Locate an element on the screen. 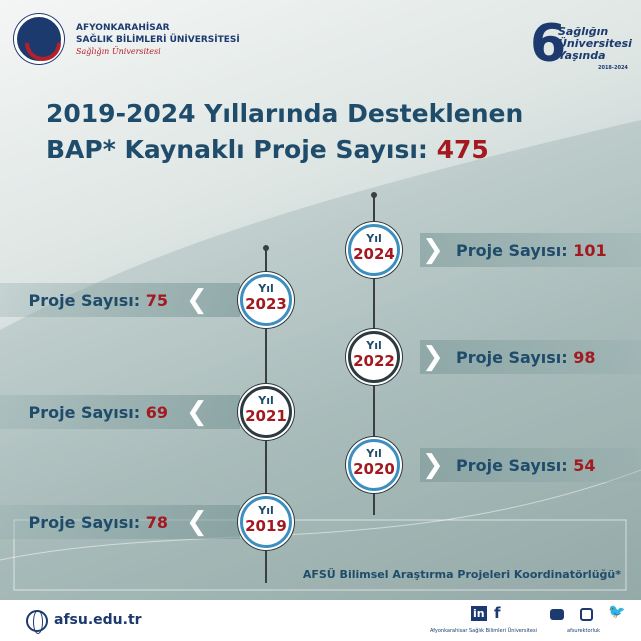  year-value: 2021 is located at coordinates (266, 416).